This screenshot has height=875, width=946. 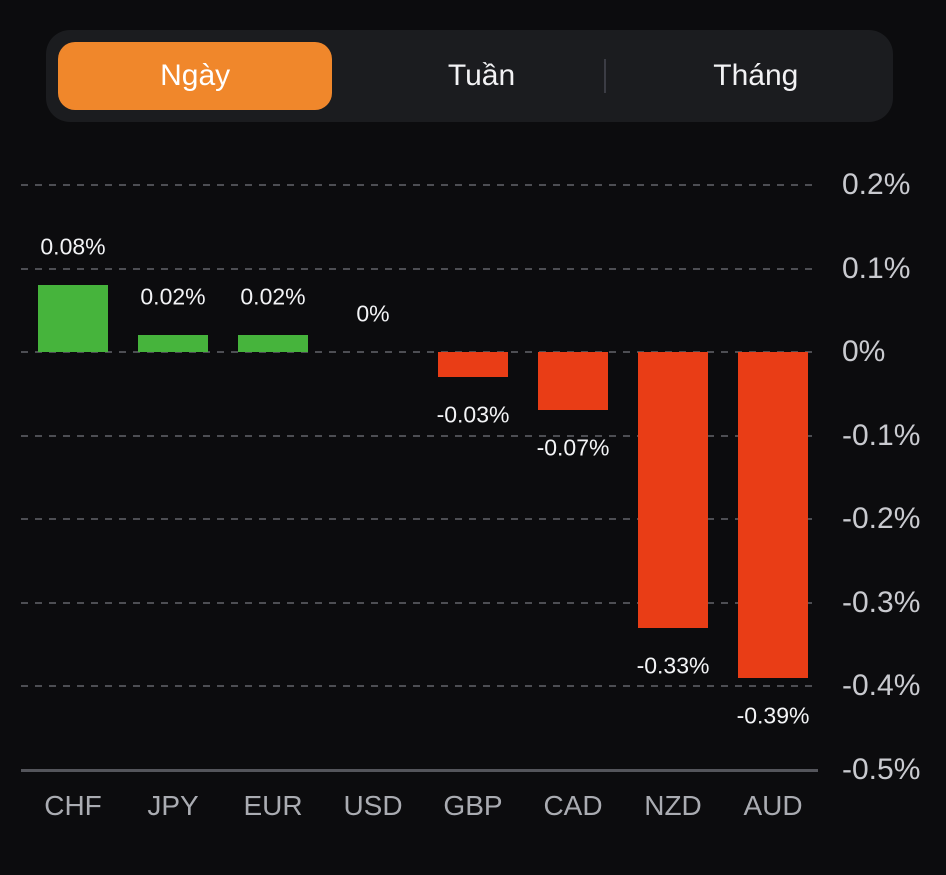 I want to click on y-axis-tick-label: 0.1%, so click(x=876, y=268).